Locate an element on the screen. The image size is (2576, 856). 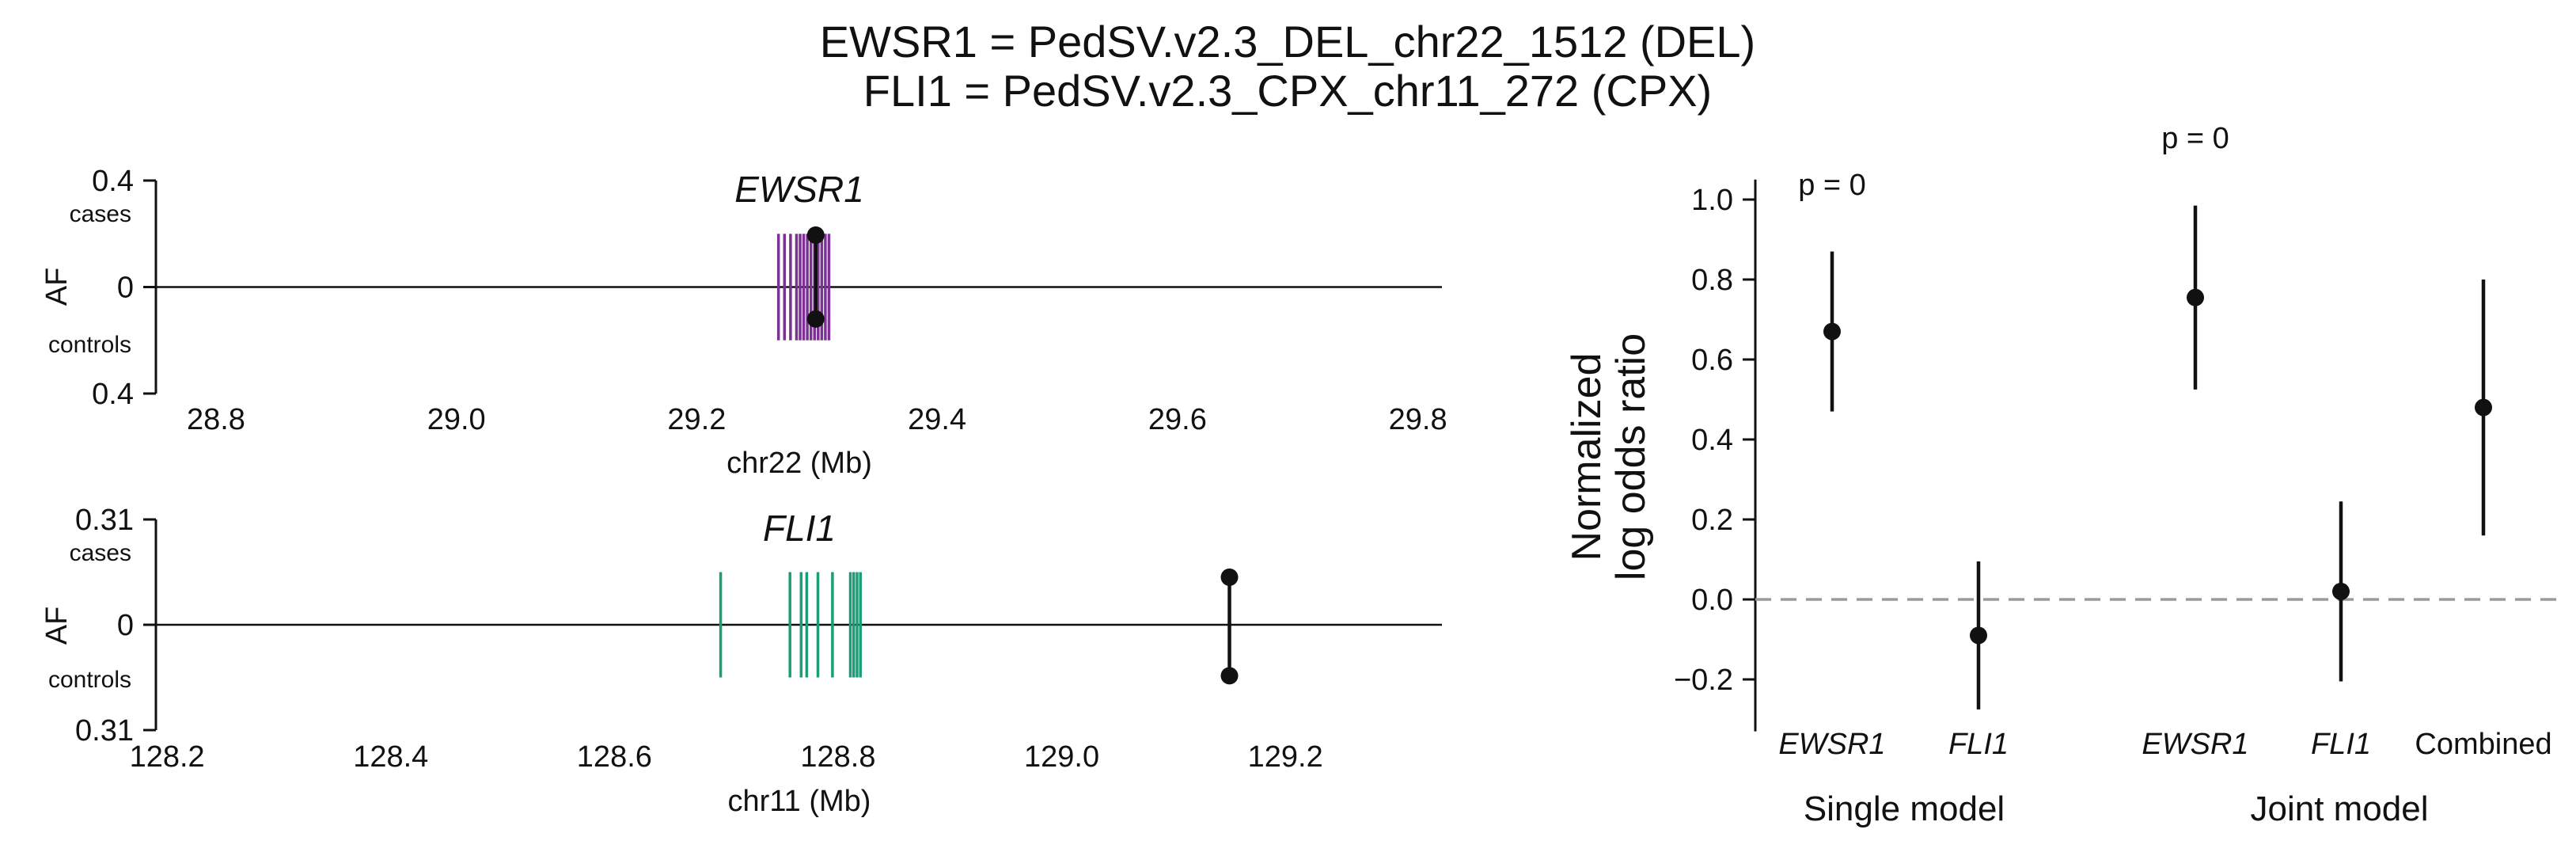
fli1-x-axis-label: chr11 (Mb) is located at coordinates (799, 801).